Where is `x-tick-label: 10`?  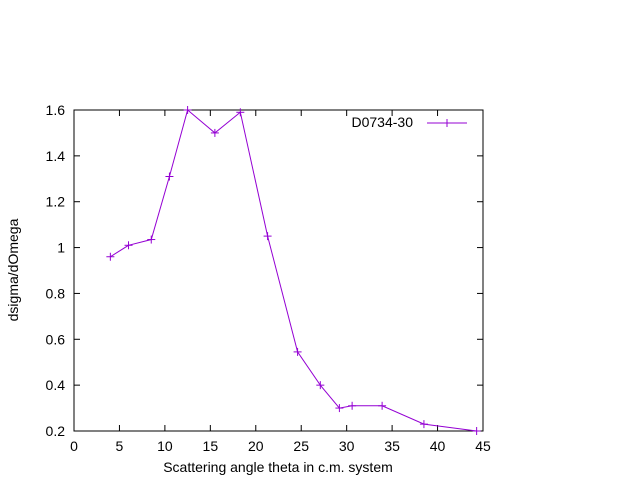
x-tick-label: 10 is located at coordinates (165, 446).